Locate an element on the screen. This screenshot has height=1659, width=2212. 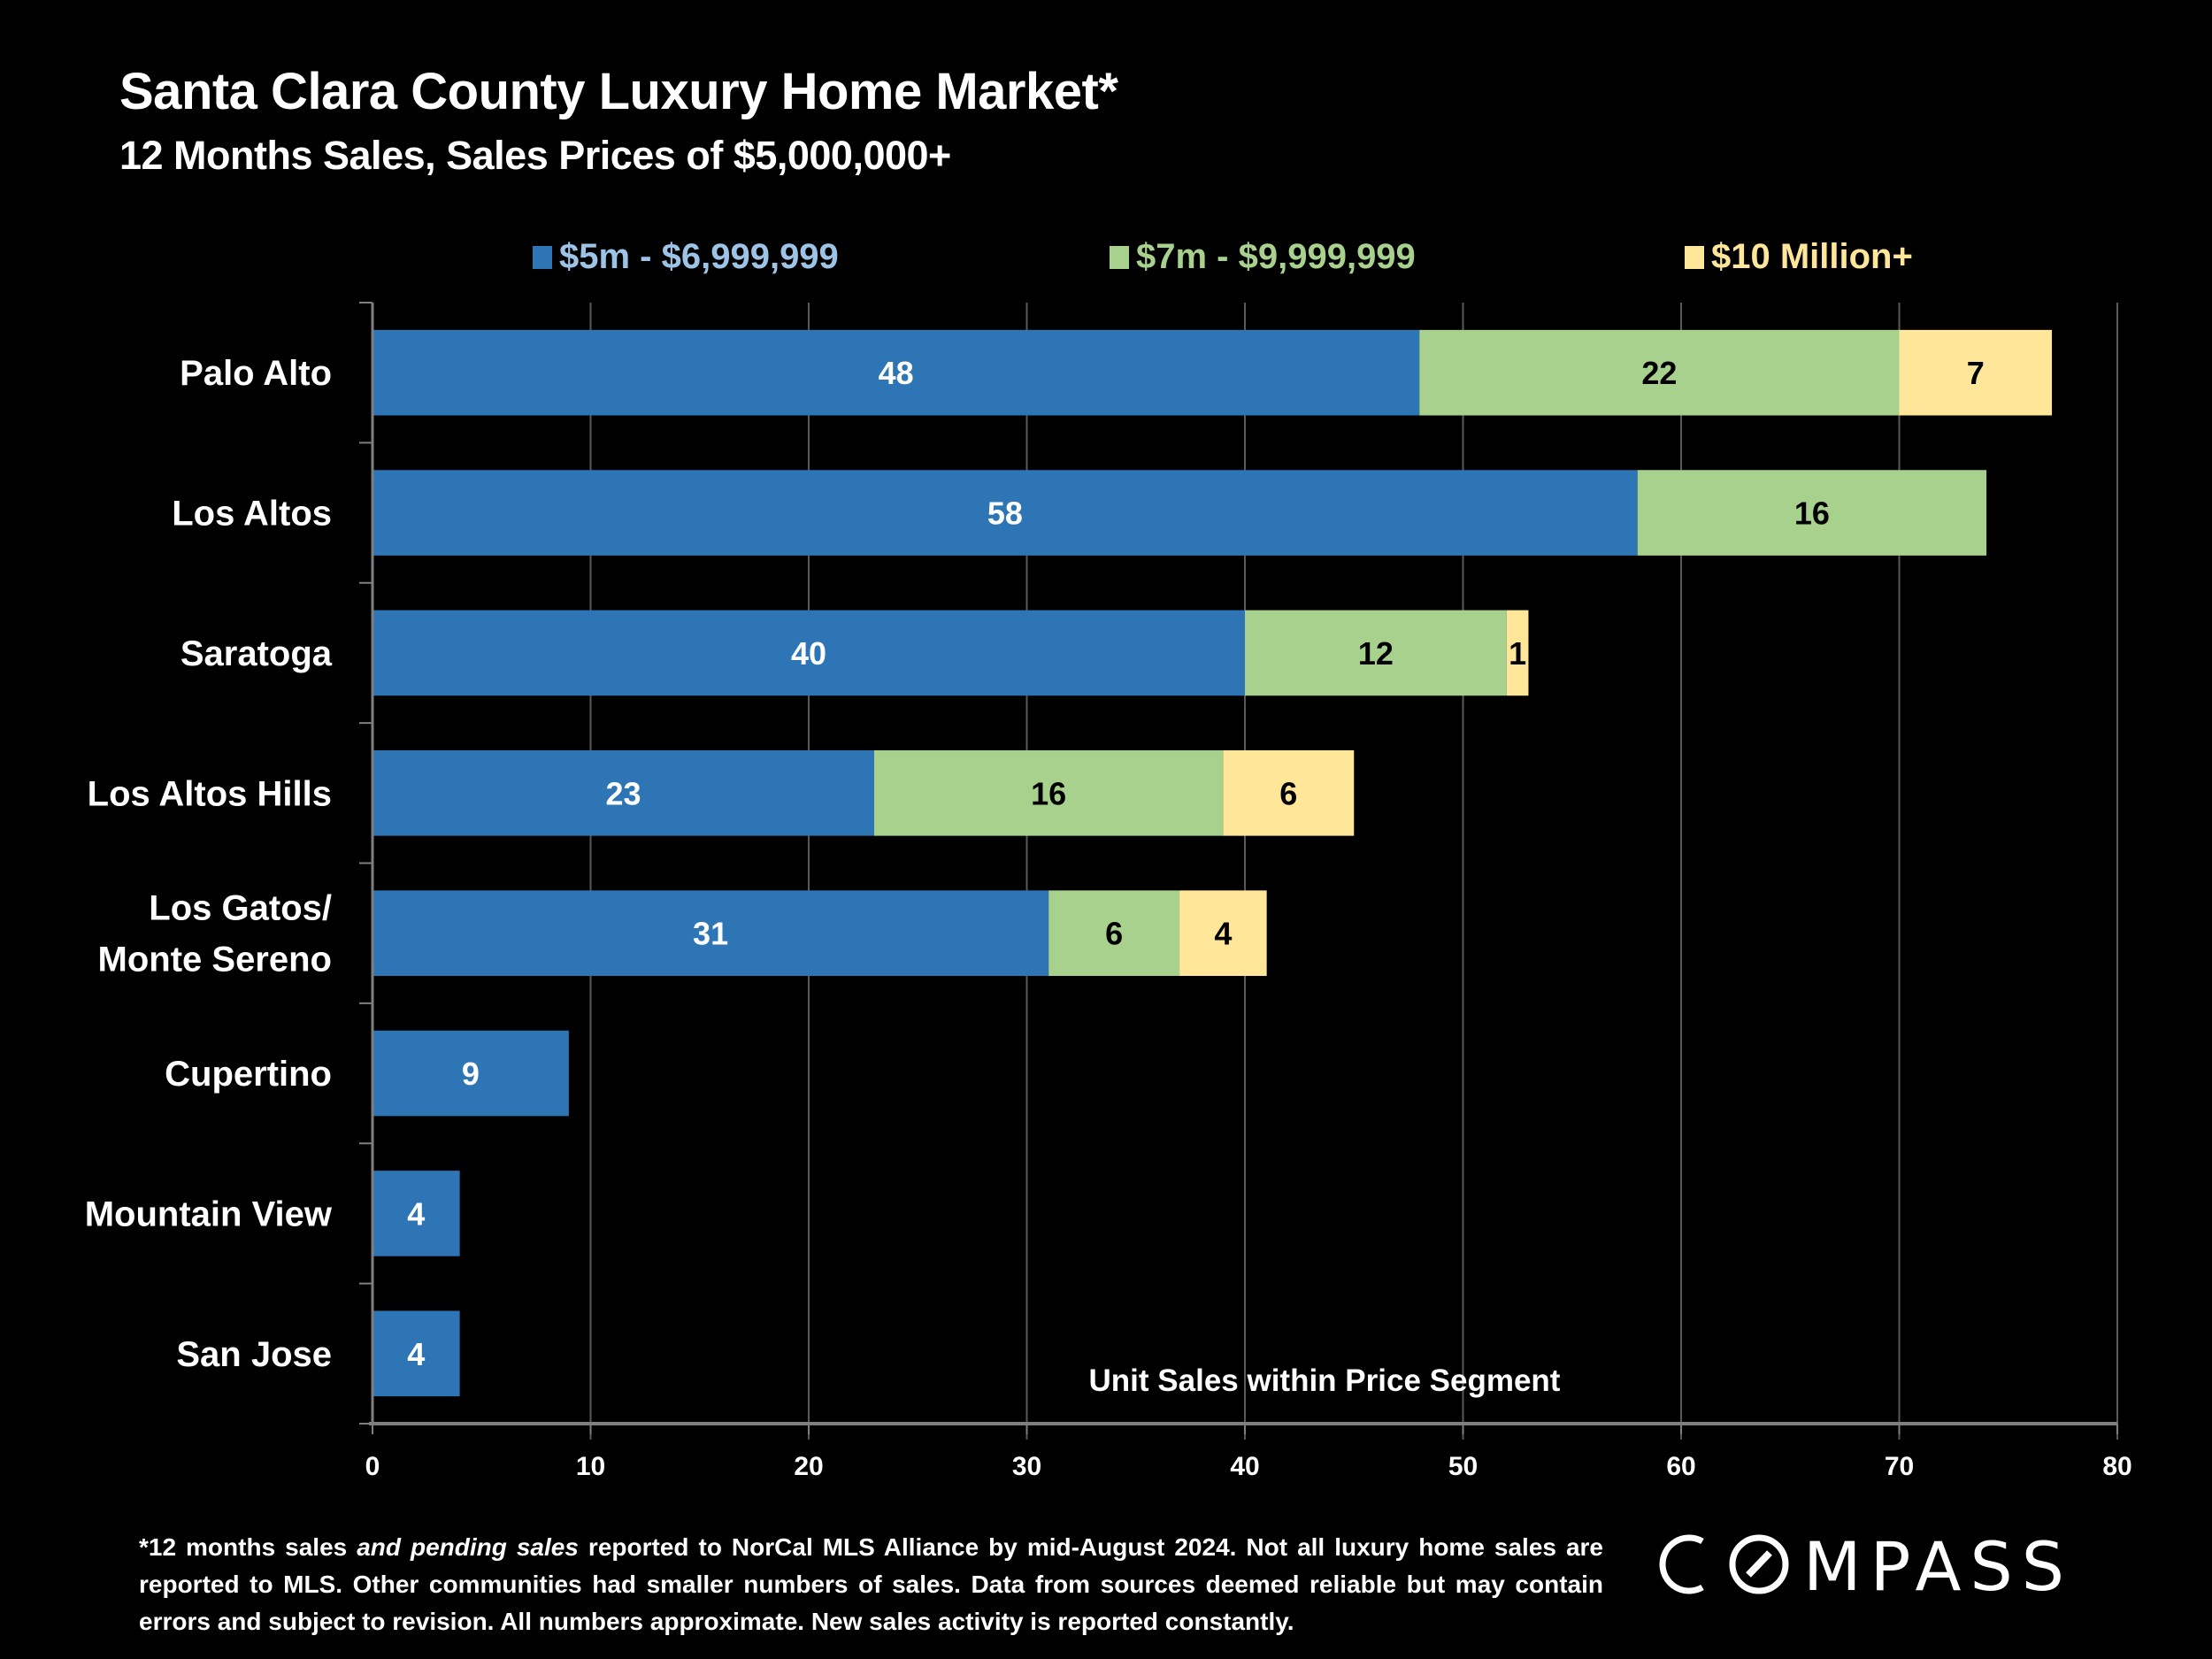
category-label: Saratoga is located at coordinates (256, 654).